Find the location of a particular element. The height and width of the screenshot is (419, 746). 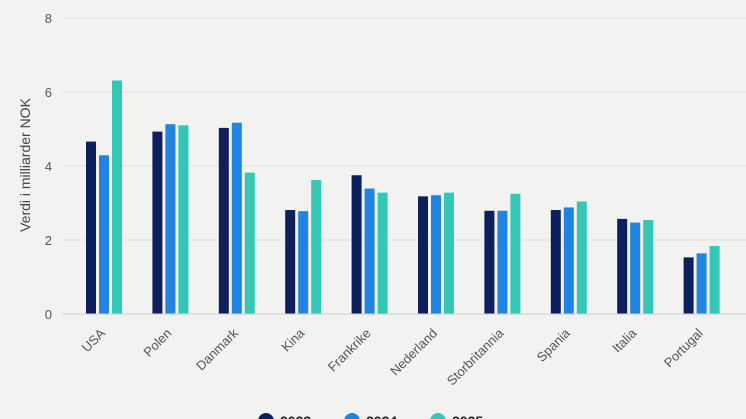

legend-marker-2024 is located at coordinates (352, 416).